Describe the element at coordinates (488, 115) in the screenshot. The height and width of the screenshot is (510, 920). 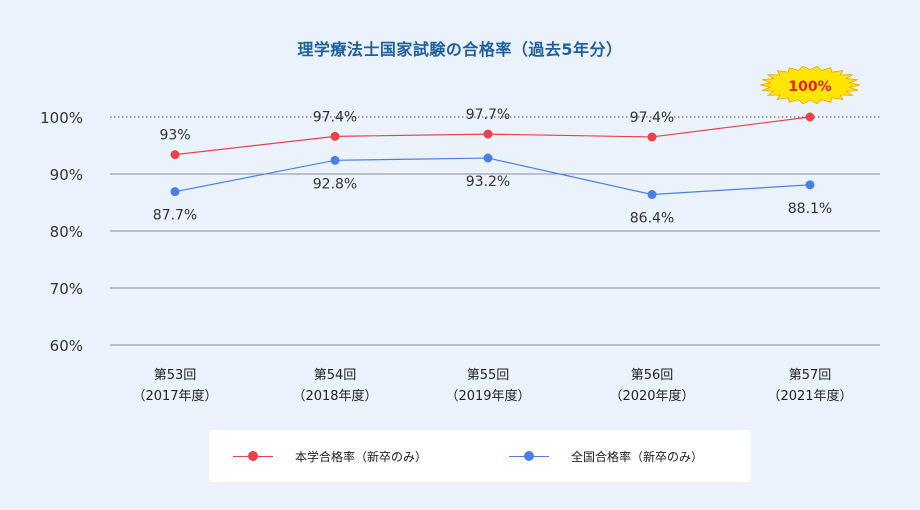
I see `data-label-0-2: 97.7%` at that location.